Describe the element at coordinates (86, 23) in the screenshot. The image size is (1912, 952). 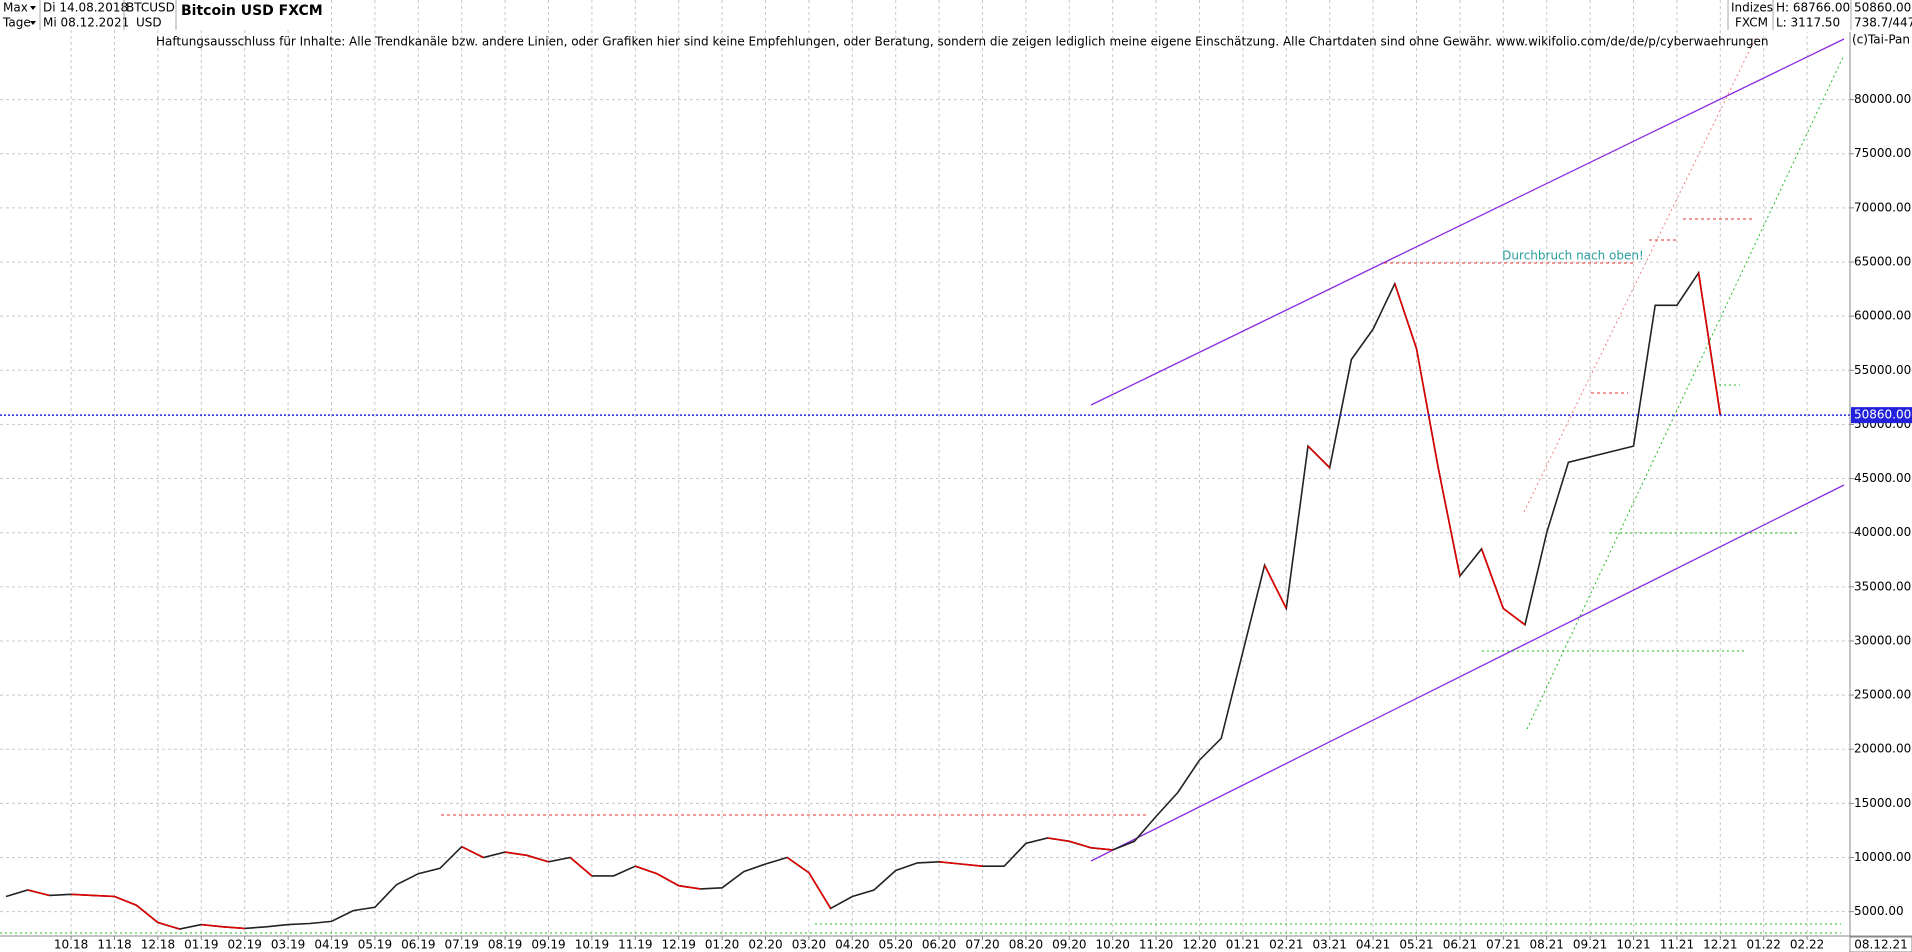
I see `date: Mi 08.12.2021` at that location.